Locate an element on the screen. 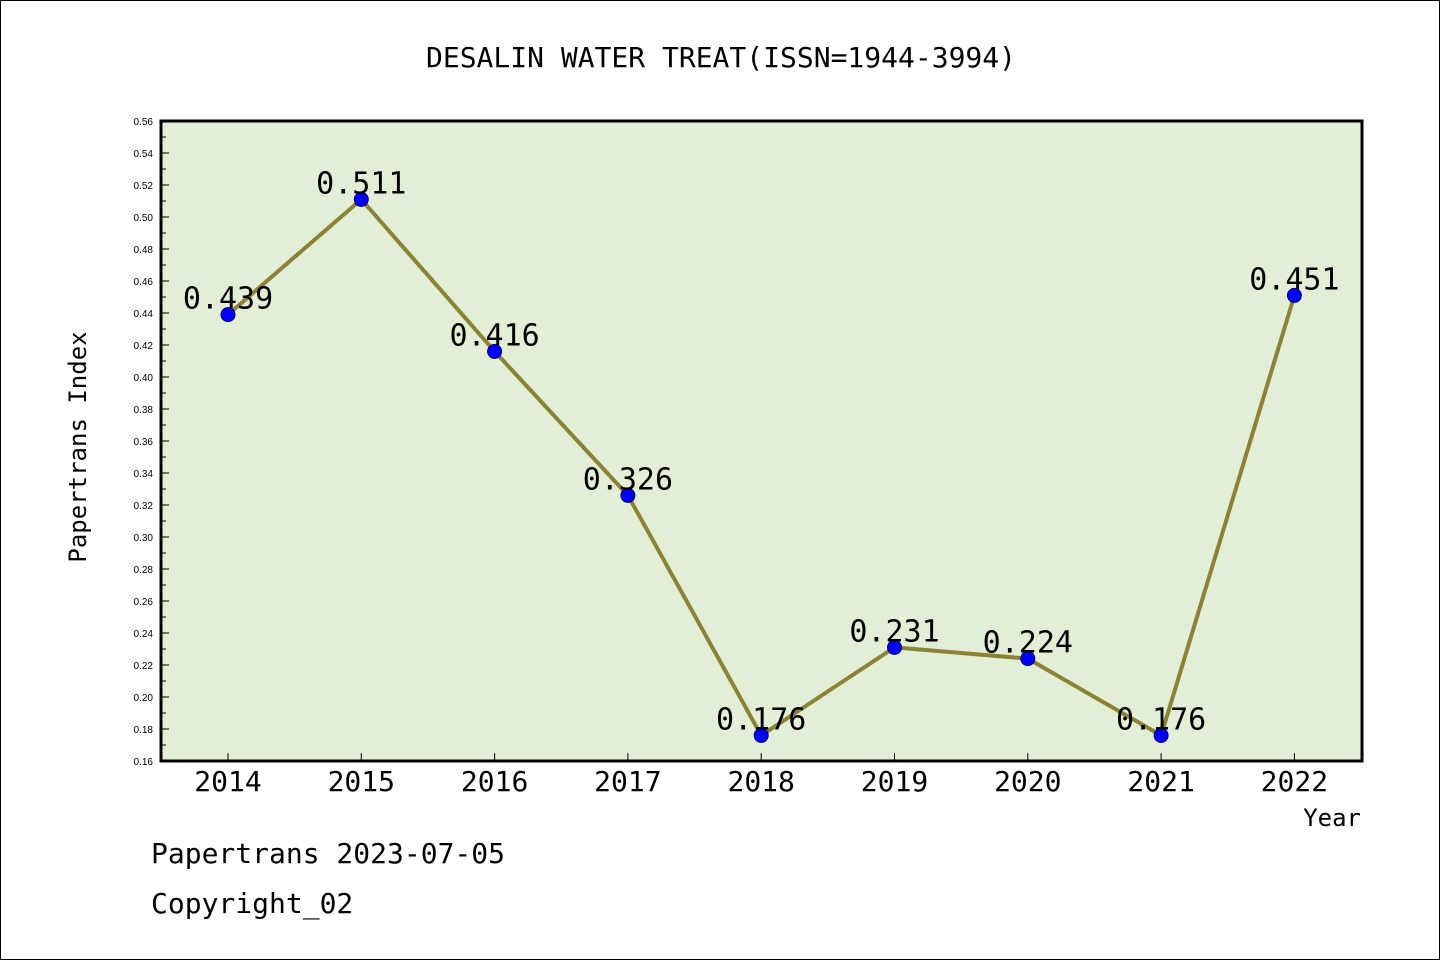 This screenshot has width=1440, height=960. x-tick-label: 2022 is located at coordinates (1294, 781).